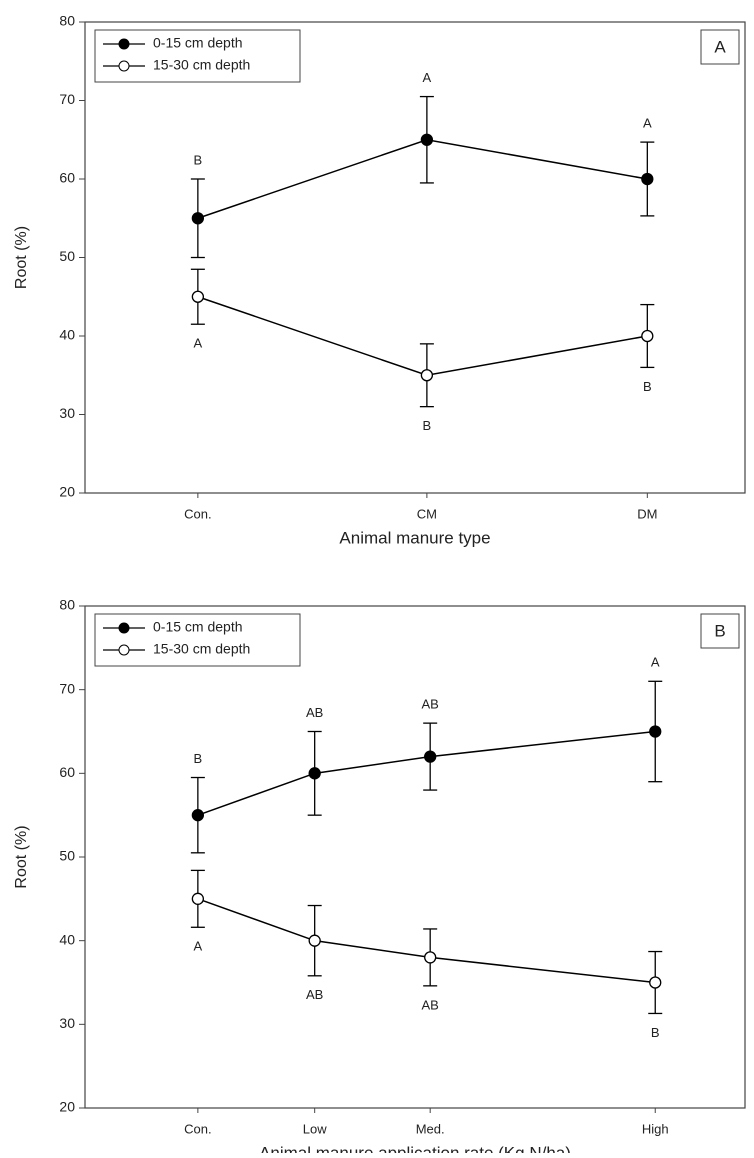  What do you see at coordinates (430, 1128) in the screenshot?
I see `x-tick-label: Med.` at bounding box center [430, 1128].